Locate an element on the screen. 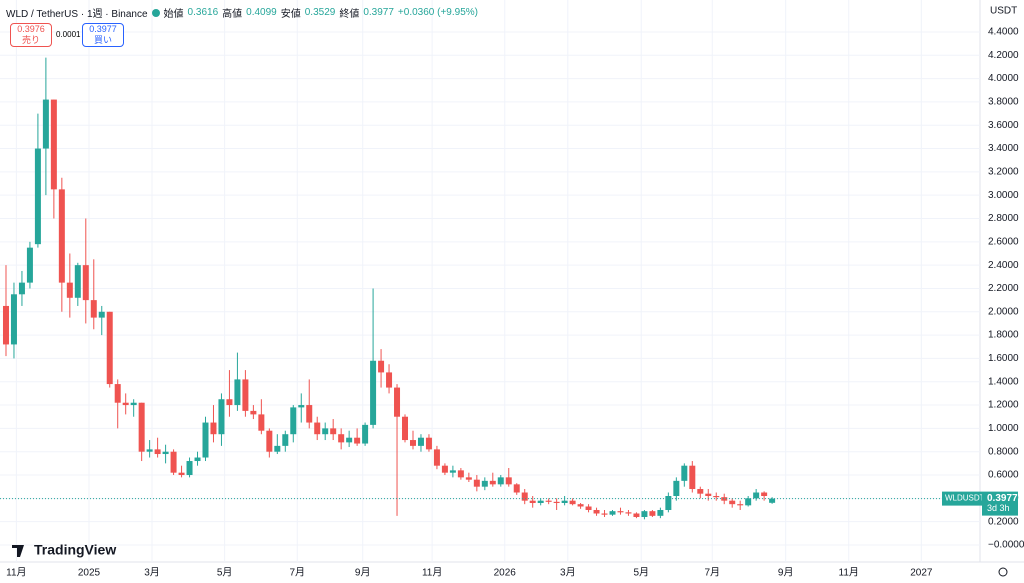 This screenshot has width=1024, height=583. sell-price: 0.3976 is located at coordinates (31, 29).